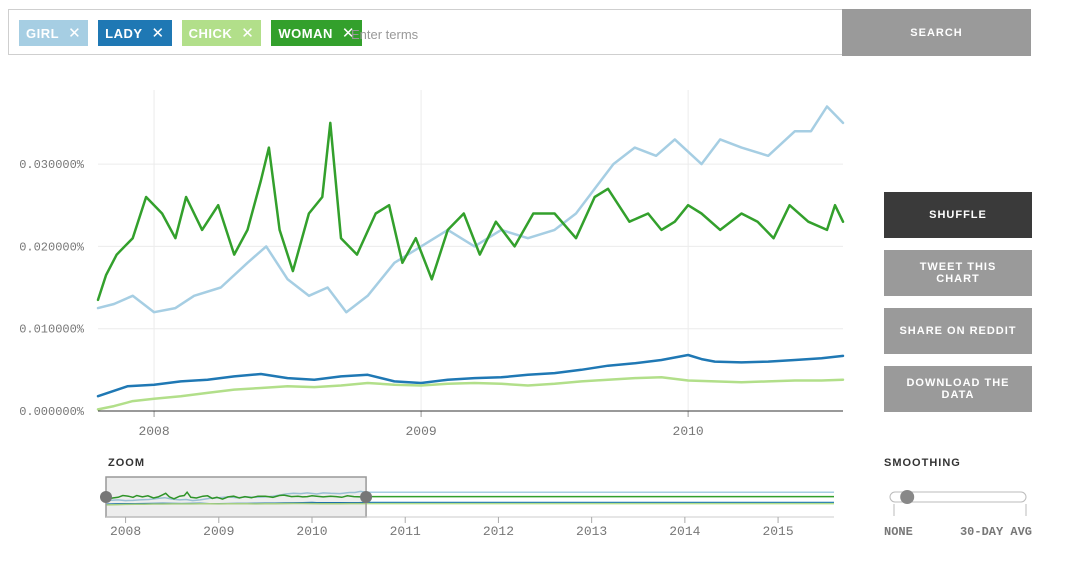 The height and width of the screenshot is (563, 1068). What do you see at coordinates (106, 497) in the screenshot?
I see `zoom-handle-left` at bounding box center [106, 497].